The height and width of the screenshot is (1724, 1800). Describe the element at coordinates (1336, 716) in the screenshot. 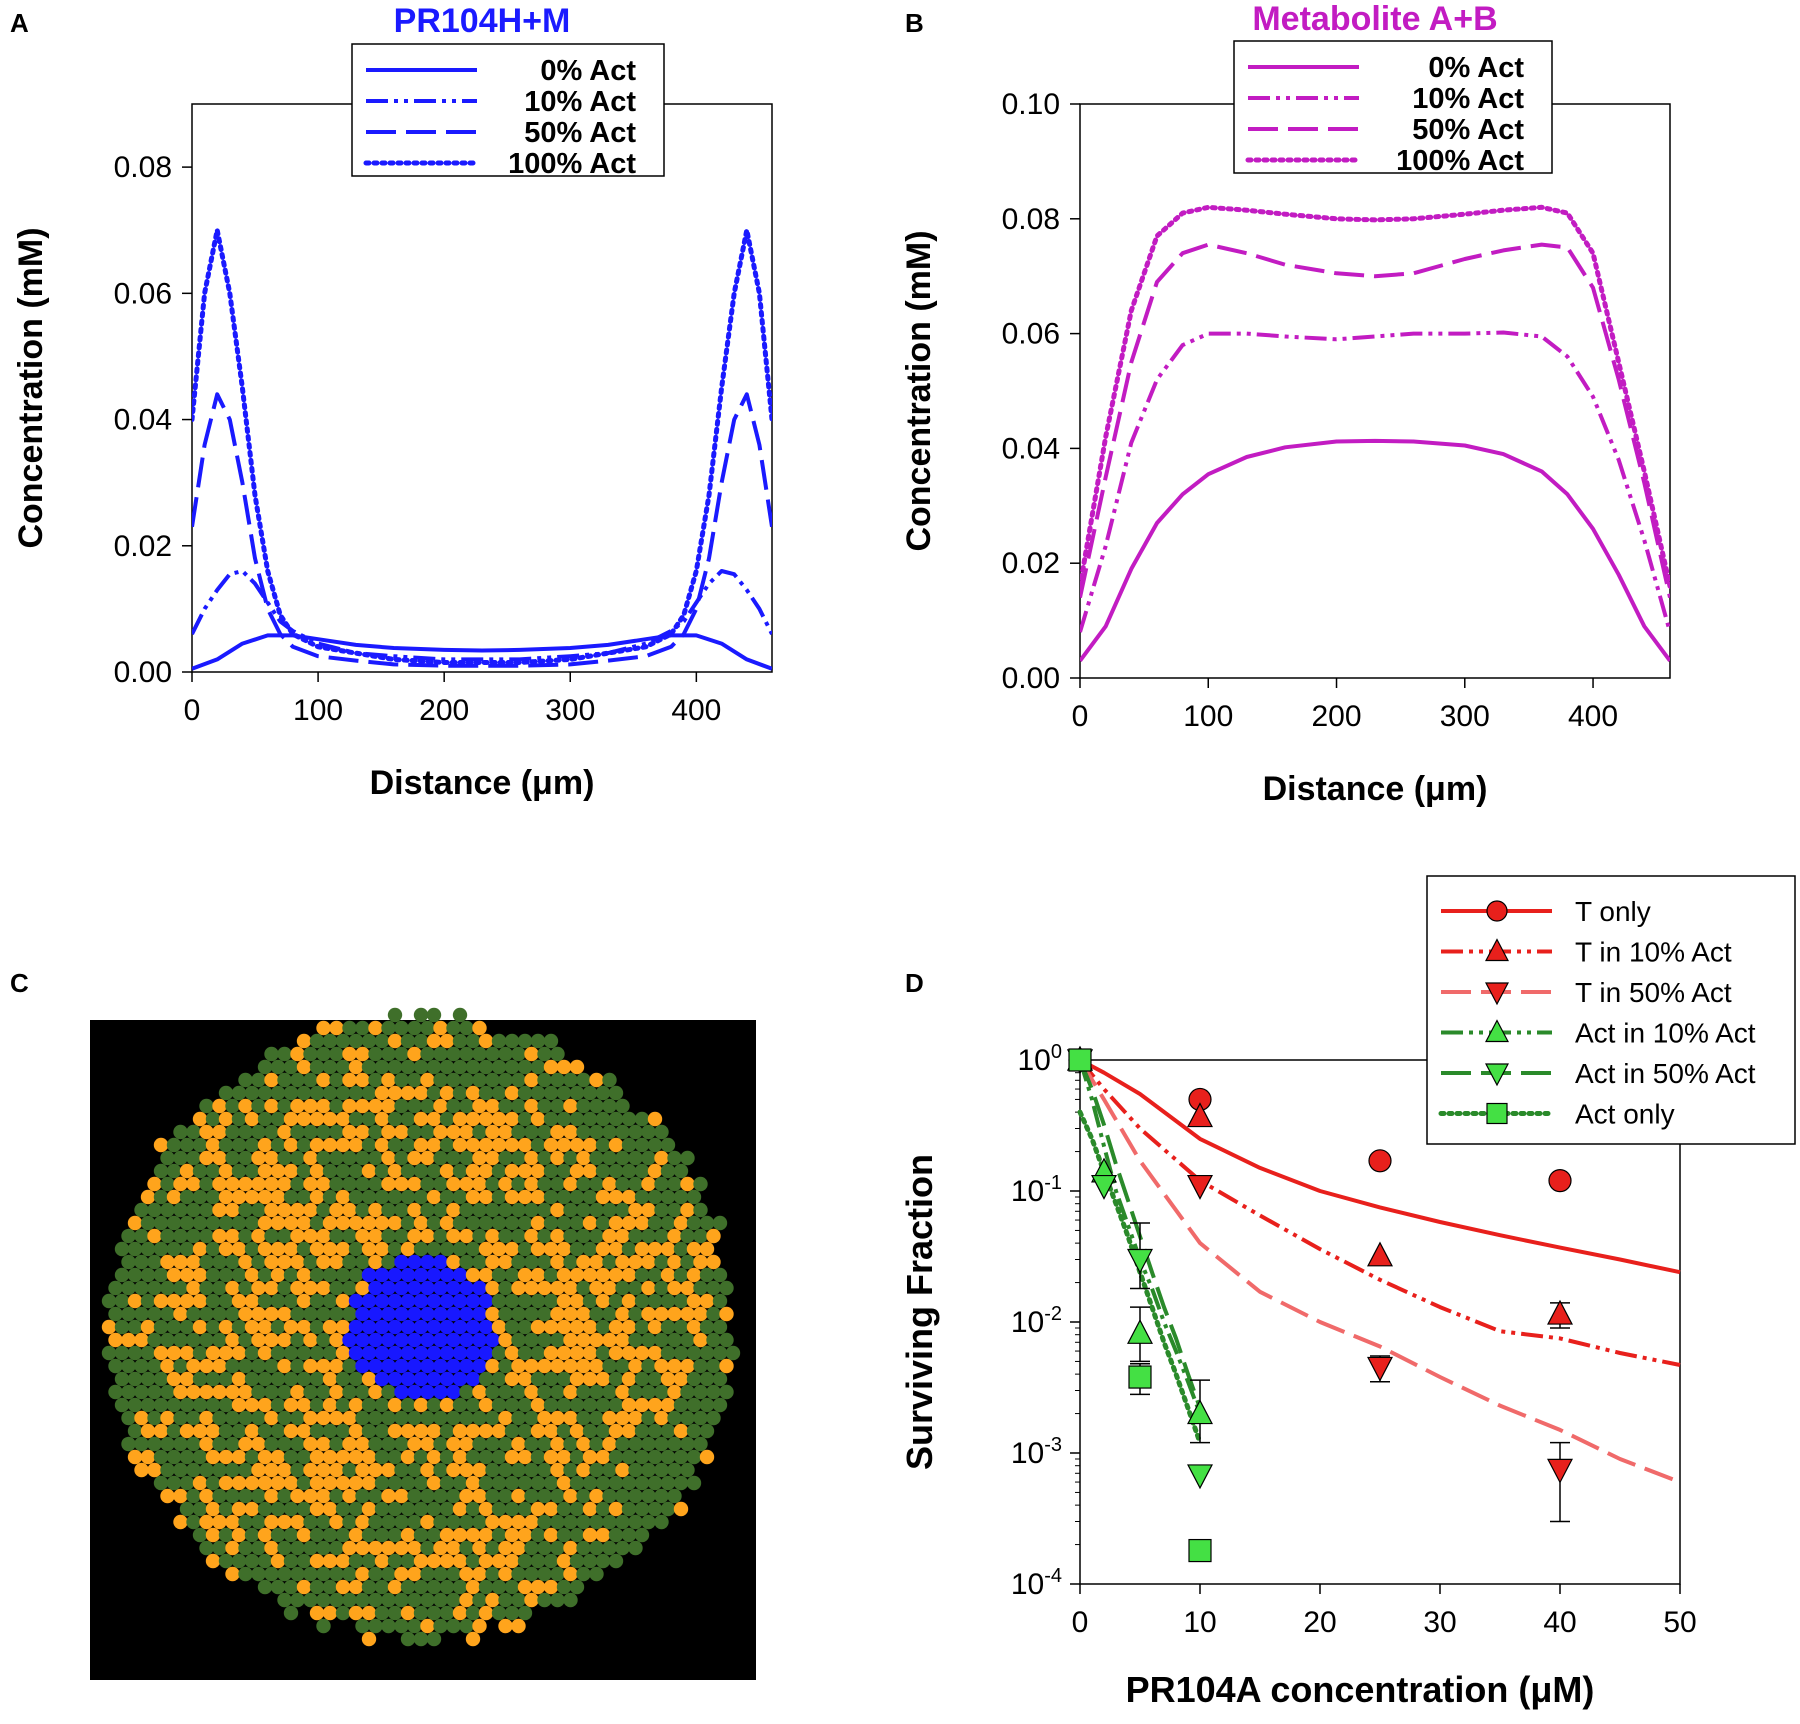

I see `x-tick-label: 200` at that location.